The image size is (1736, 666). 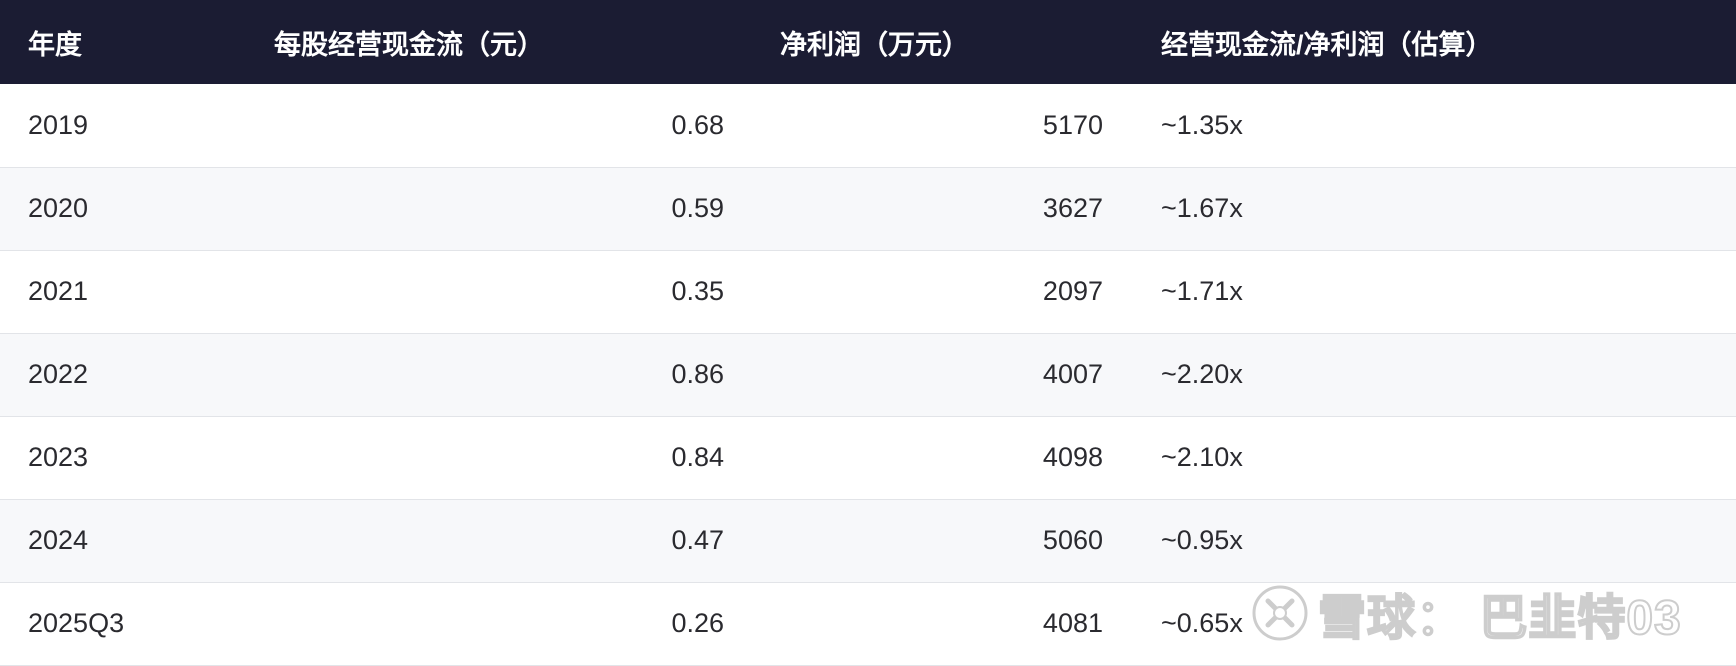 I want to click on cell-net-profit: 4098, so click(x=1072, y=457).